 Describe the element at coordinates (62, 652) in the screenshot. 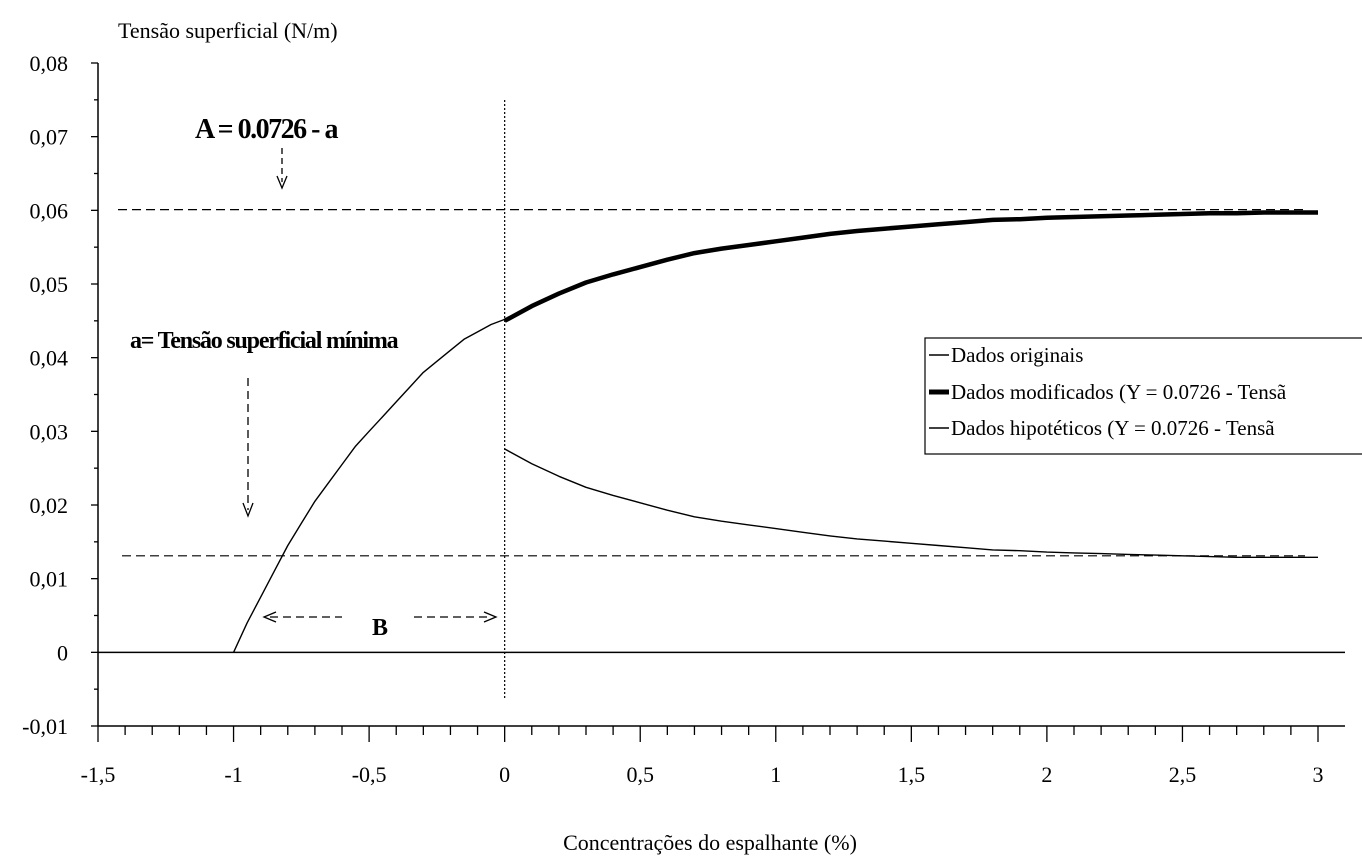

I see `y-tick-label: 0` at that location.